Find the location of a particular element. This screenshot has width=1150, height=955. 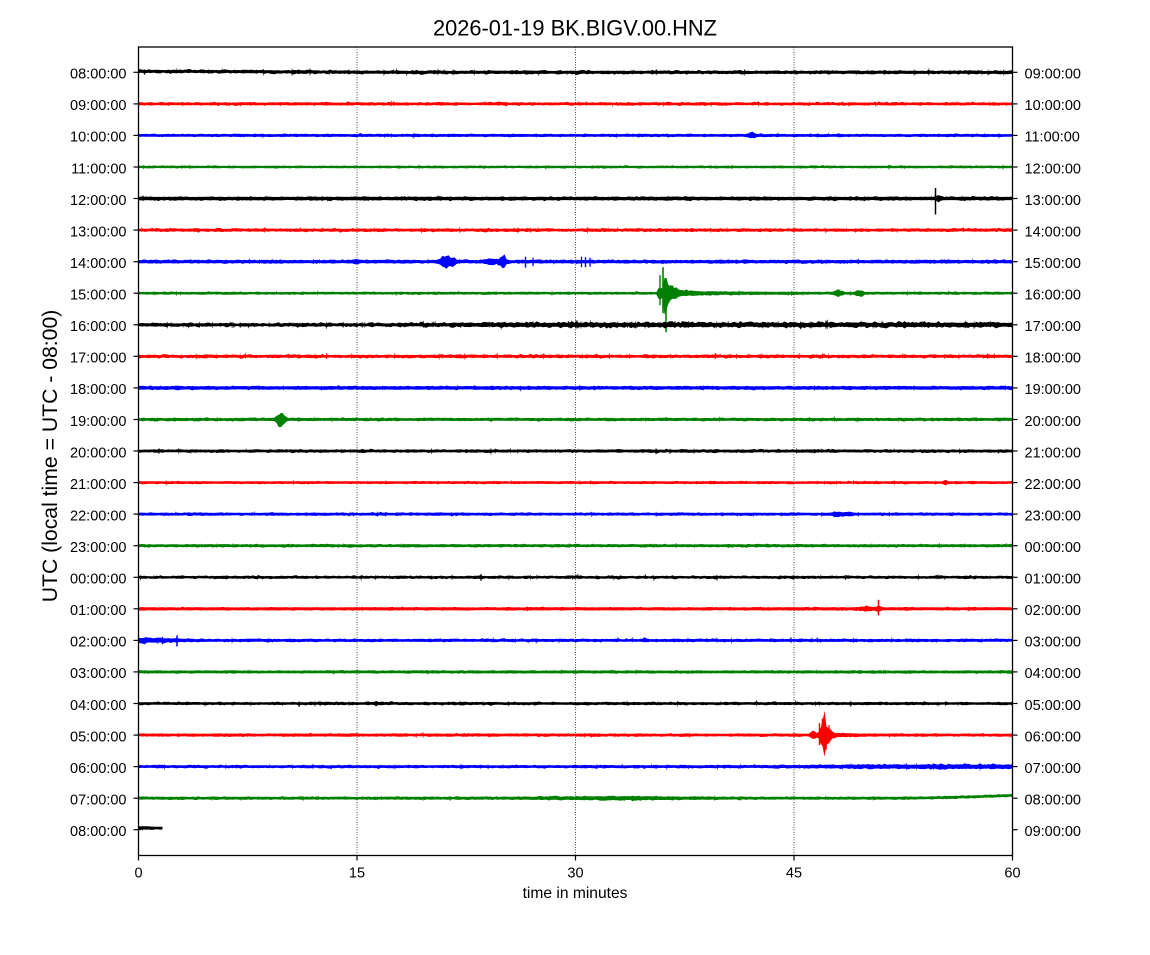

svg-text: 60 is located at coordinates (1012, 874).